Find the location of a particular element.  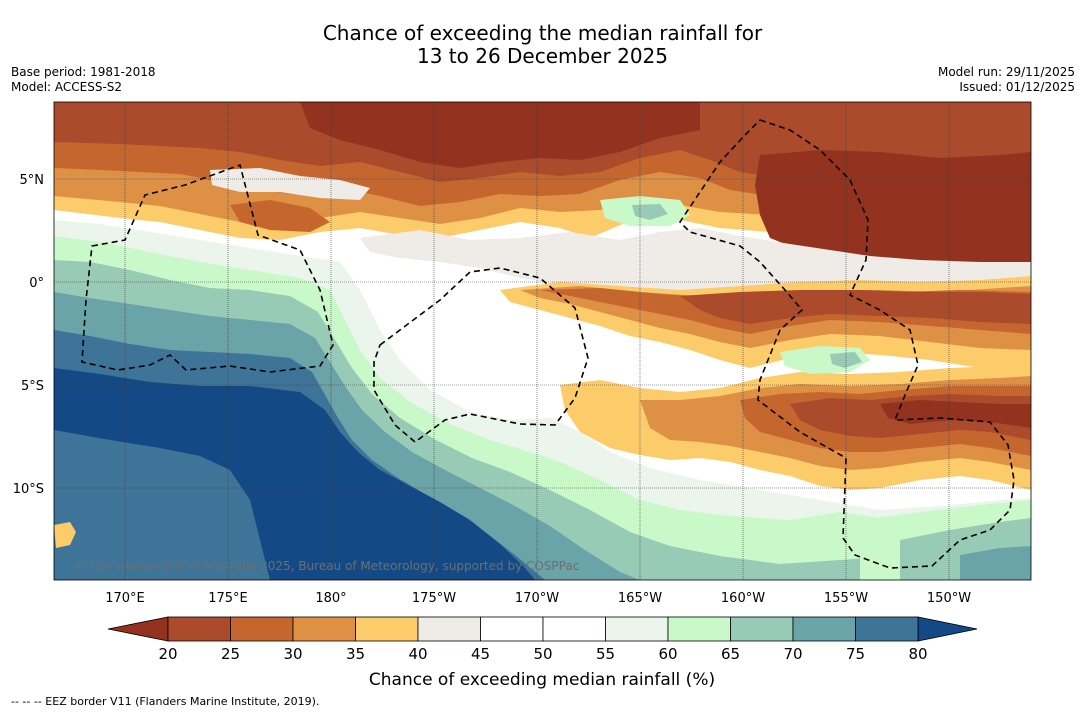

lat-label-10s: 10°S is located at coordinates (28, 489).